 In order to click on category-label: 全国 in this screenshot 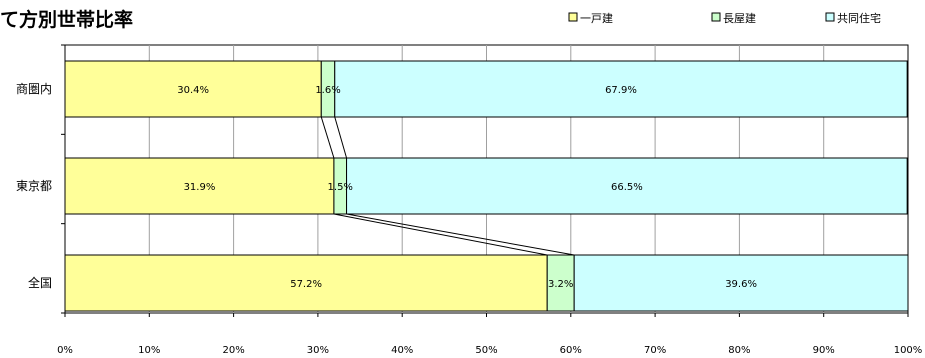, I will do `click(40, 282)`.